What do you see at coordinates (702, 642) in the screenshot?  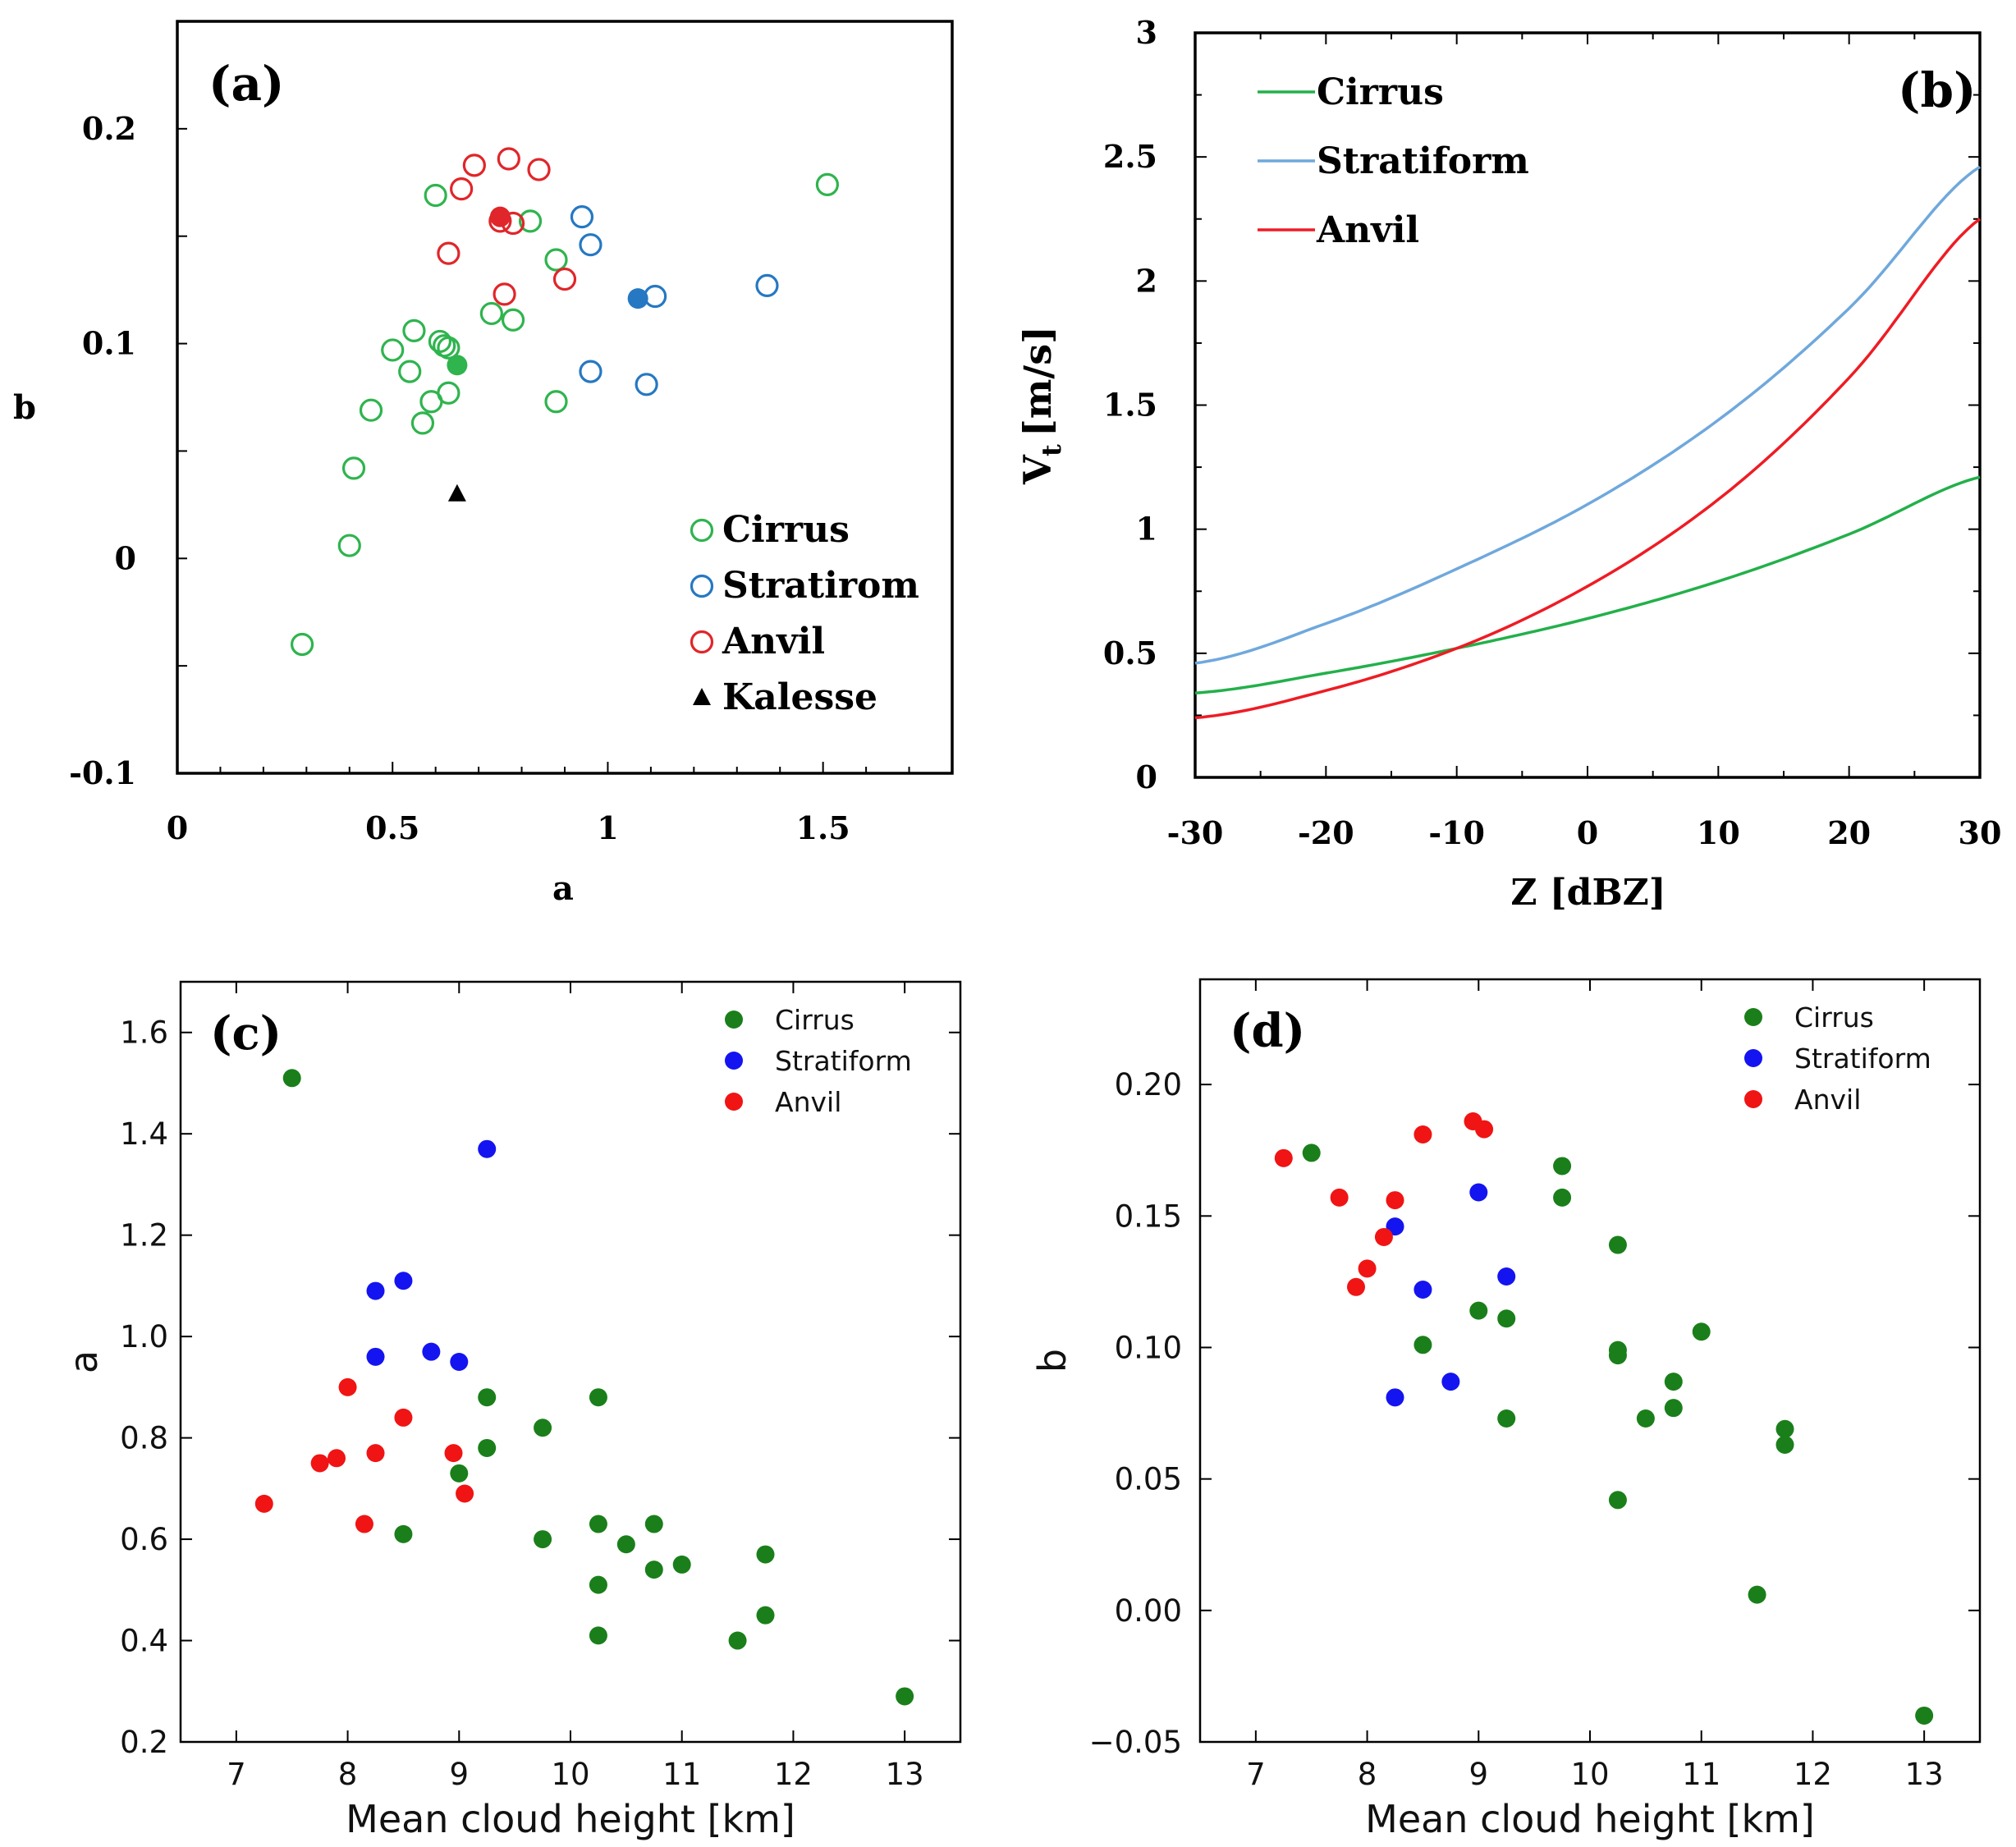 I see `a-legend-marker-anvil` at bounding box center [702, 642].